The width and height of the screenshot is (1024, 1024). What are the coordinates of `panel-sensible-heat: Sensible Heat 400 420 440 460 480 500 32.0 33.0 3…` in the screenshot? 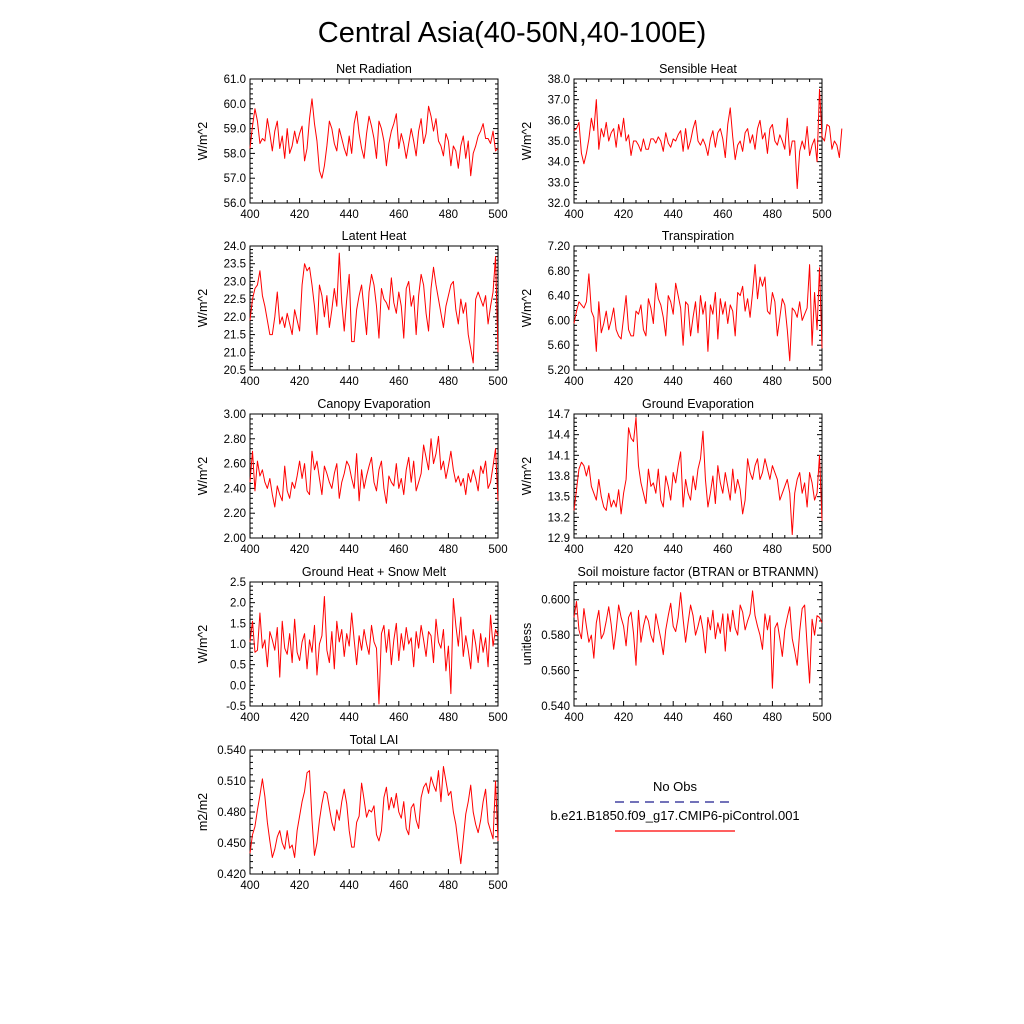 It's located at (681, 141).